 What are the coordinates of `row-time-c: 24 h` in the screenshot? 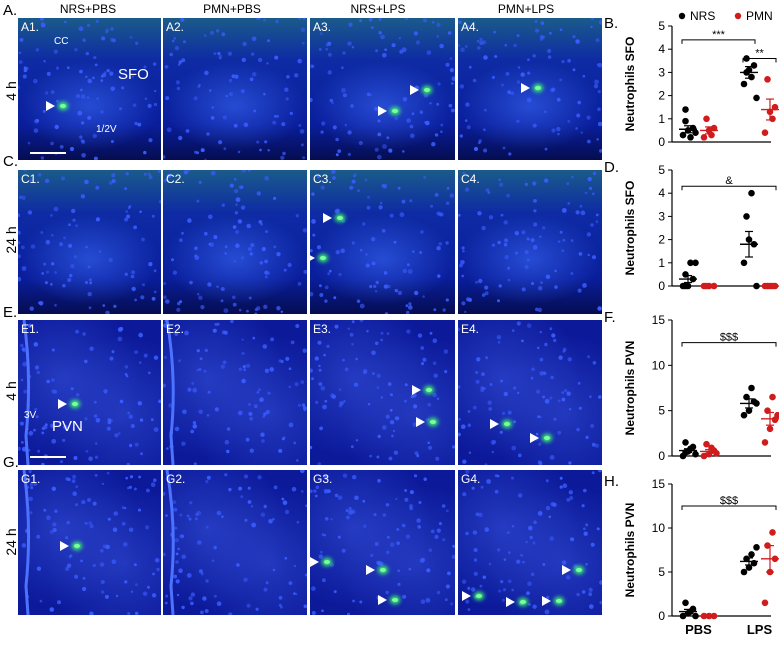 It's located at (11, 240).